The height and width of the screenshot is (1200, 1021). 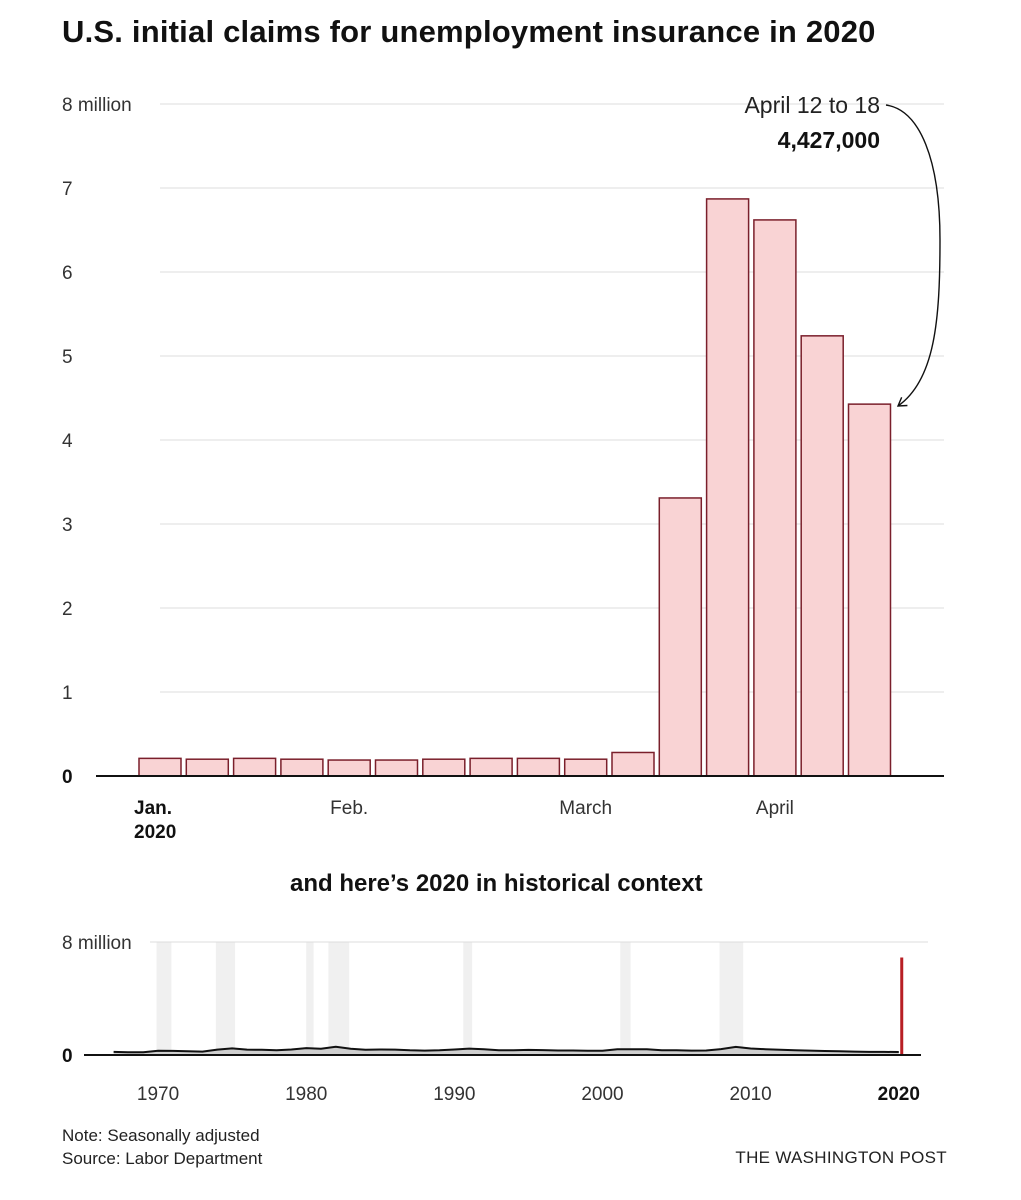 I want to click on x-tick-label-year: 2020, so click(x=155, y=832).